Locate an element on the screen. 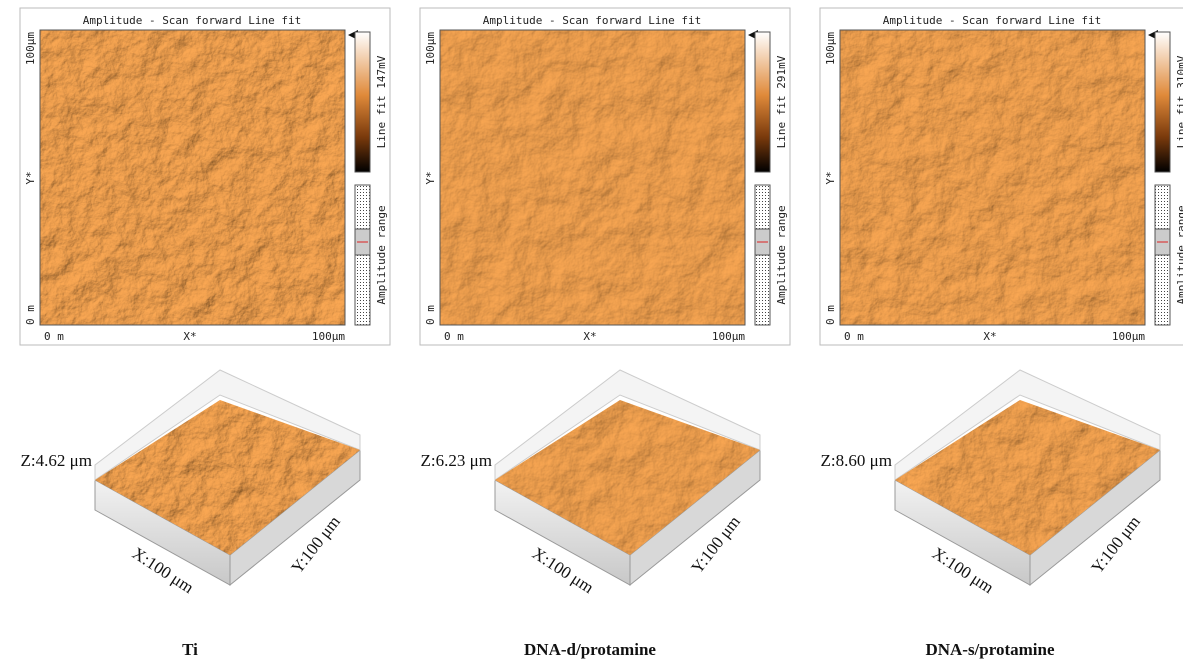 This screenshot has height=664, width=1183. caption: Ti is located at coordinates (190, 649).